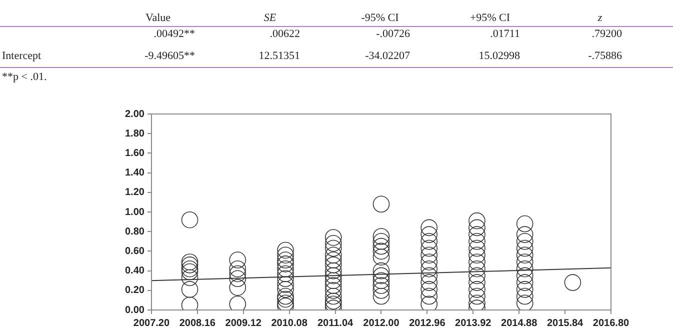  What do you see at coordinates (24, 77) in the screenshot?
I see `text: **p < .01.` at bounding box center [24, 77].